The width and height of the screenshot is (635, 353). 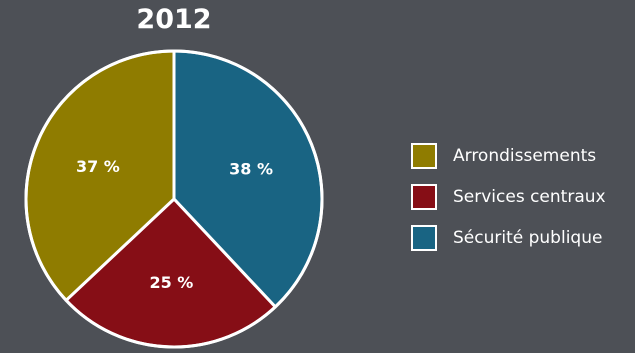 I want to click on legend-swatch-securite-publique, so click(x=424, y=238).